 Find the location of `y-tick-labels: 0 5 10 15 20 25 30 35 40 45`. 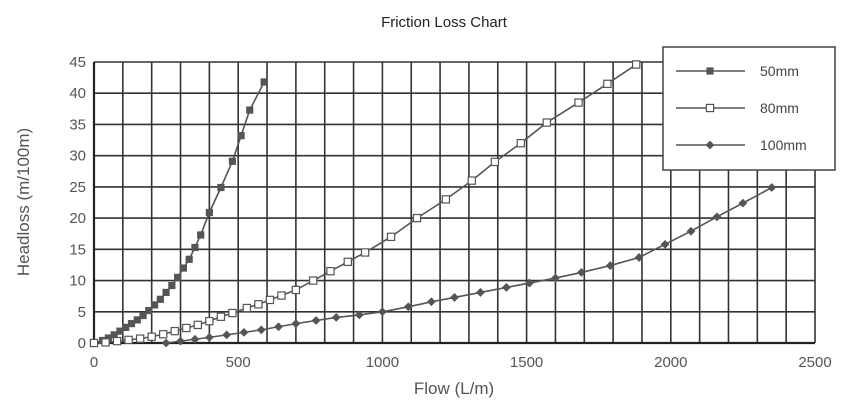

y-tick-labels: 0 5 10 15 20 25 30 35 40 45 is located at coordinates (77, 203).